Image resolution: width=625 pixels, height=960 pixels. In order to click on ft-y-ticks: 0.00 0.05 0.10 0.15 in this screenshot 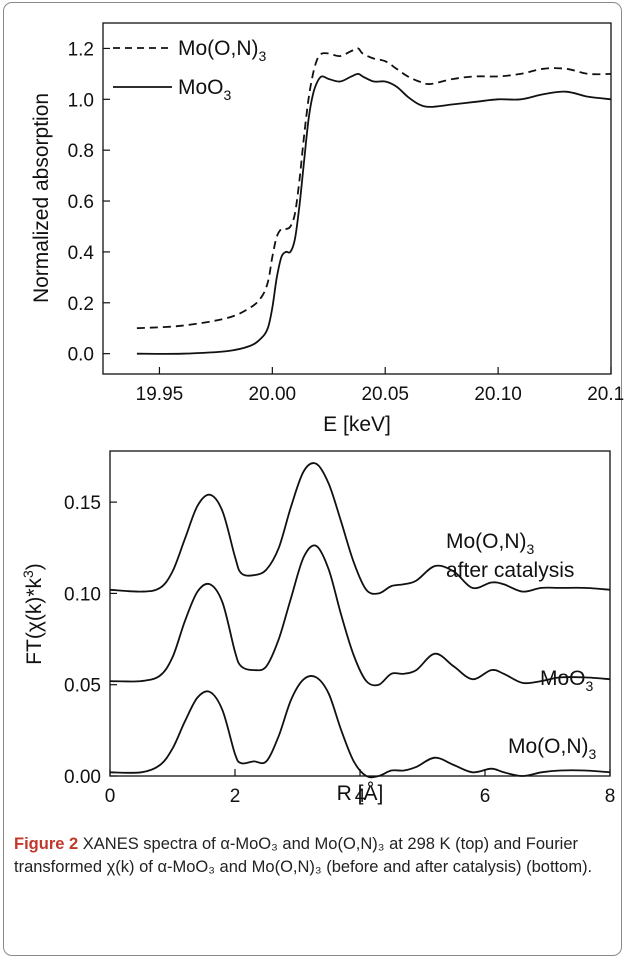, I will do `click(90, 640)`.